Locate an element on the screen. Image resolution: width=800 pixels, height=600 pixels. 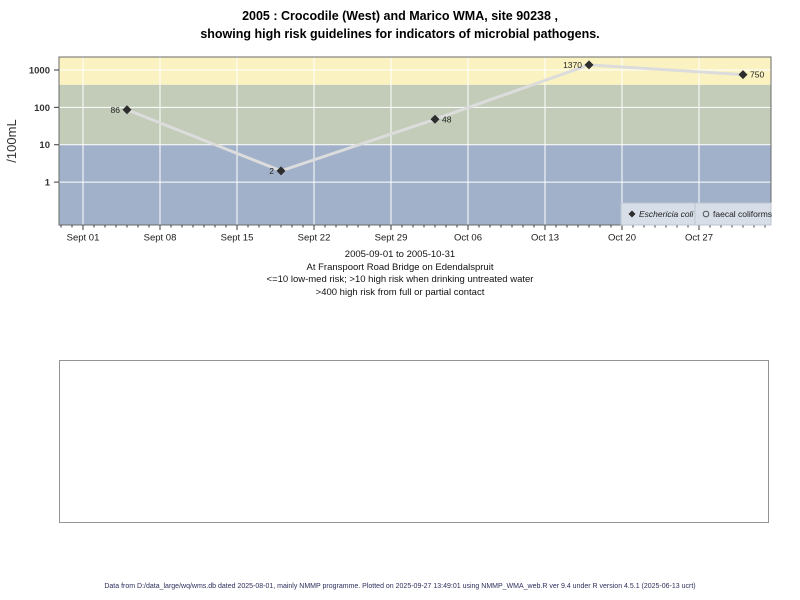
data-point-label: 86 is located at coordinates (116, 110).